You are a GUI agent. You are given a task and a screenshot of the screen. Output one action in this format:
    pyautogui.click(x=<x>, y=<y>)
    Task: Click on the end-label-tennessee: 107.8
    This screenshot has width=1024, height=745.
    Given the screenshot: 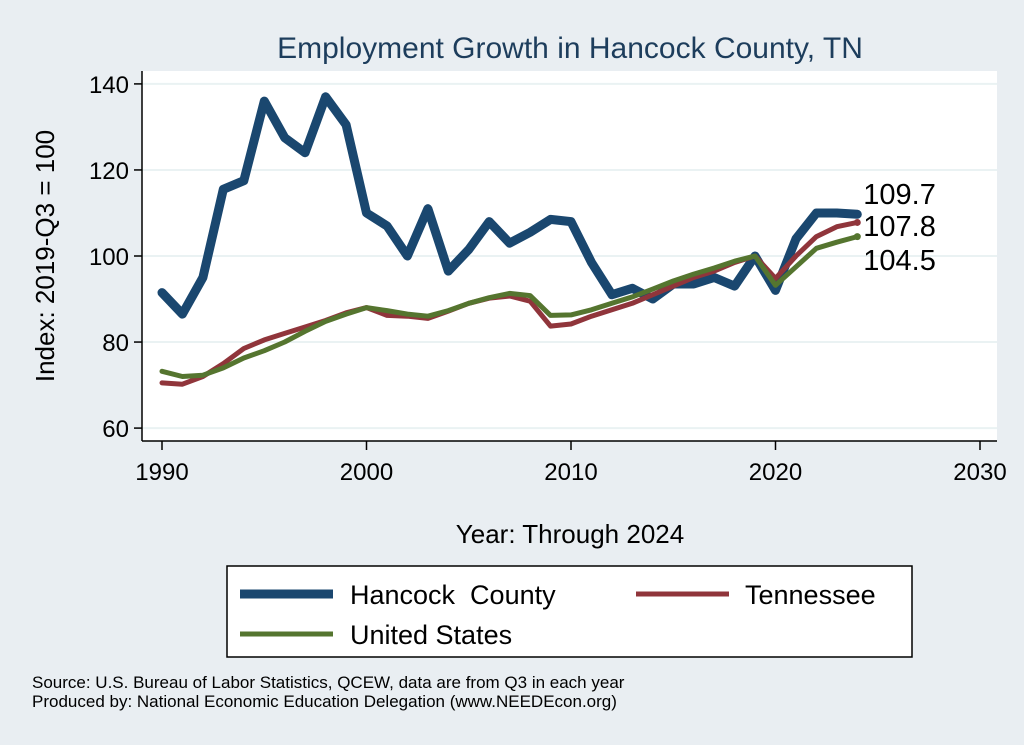 What is the action you would take?
    pyautogui.click(x=899, y=227)
    